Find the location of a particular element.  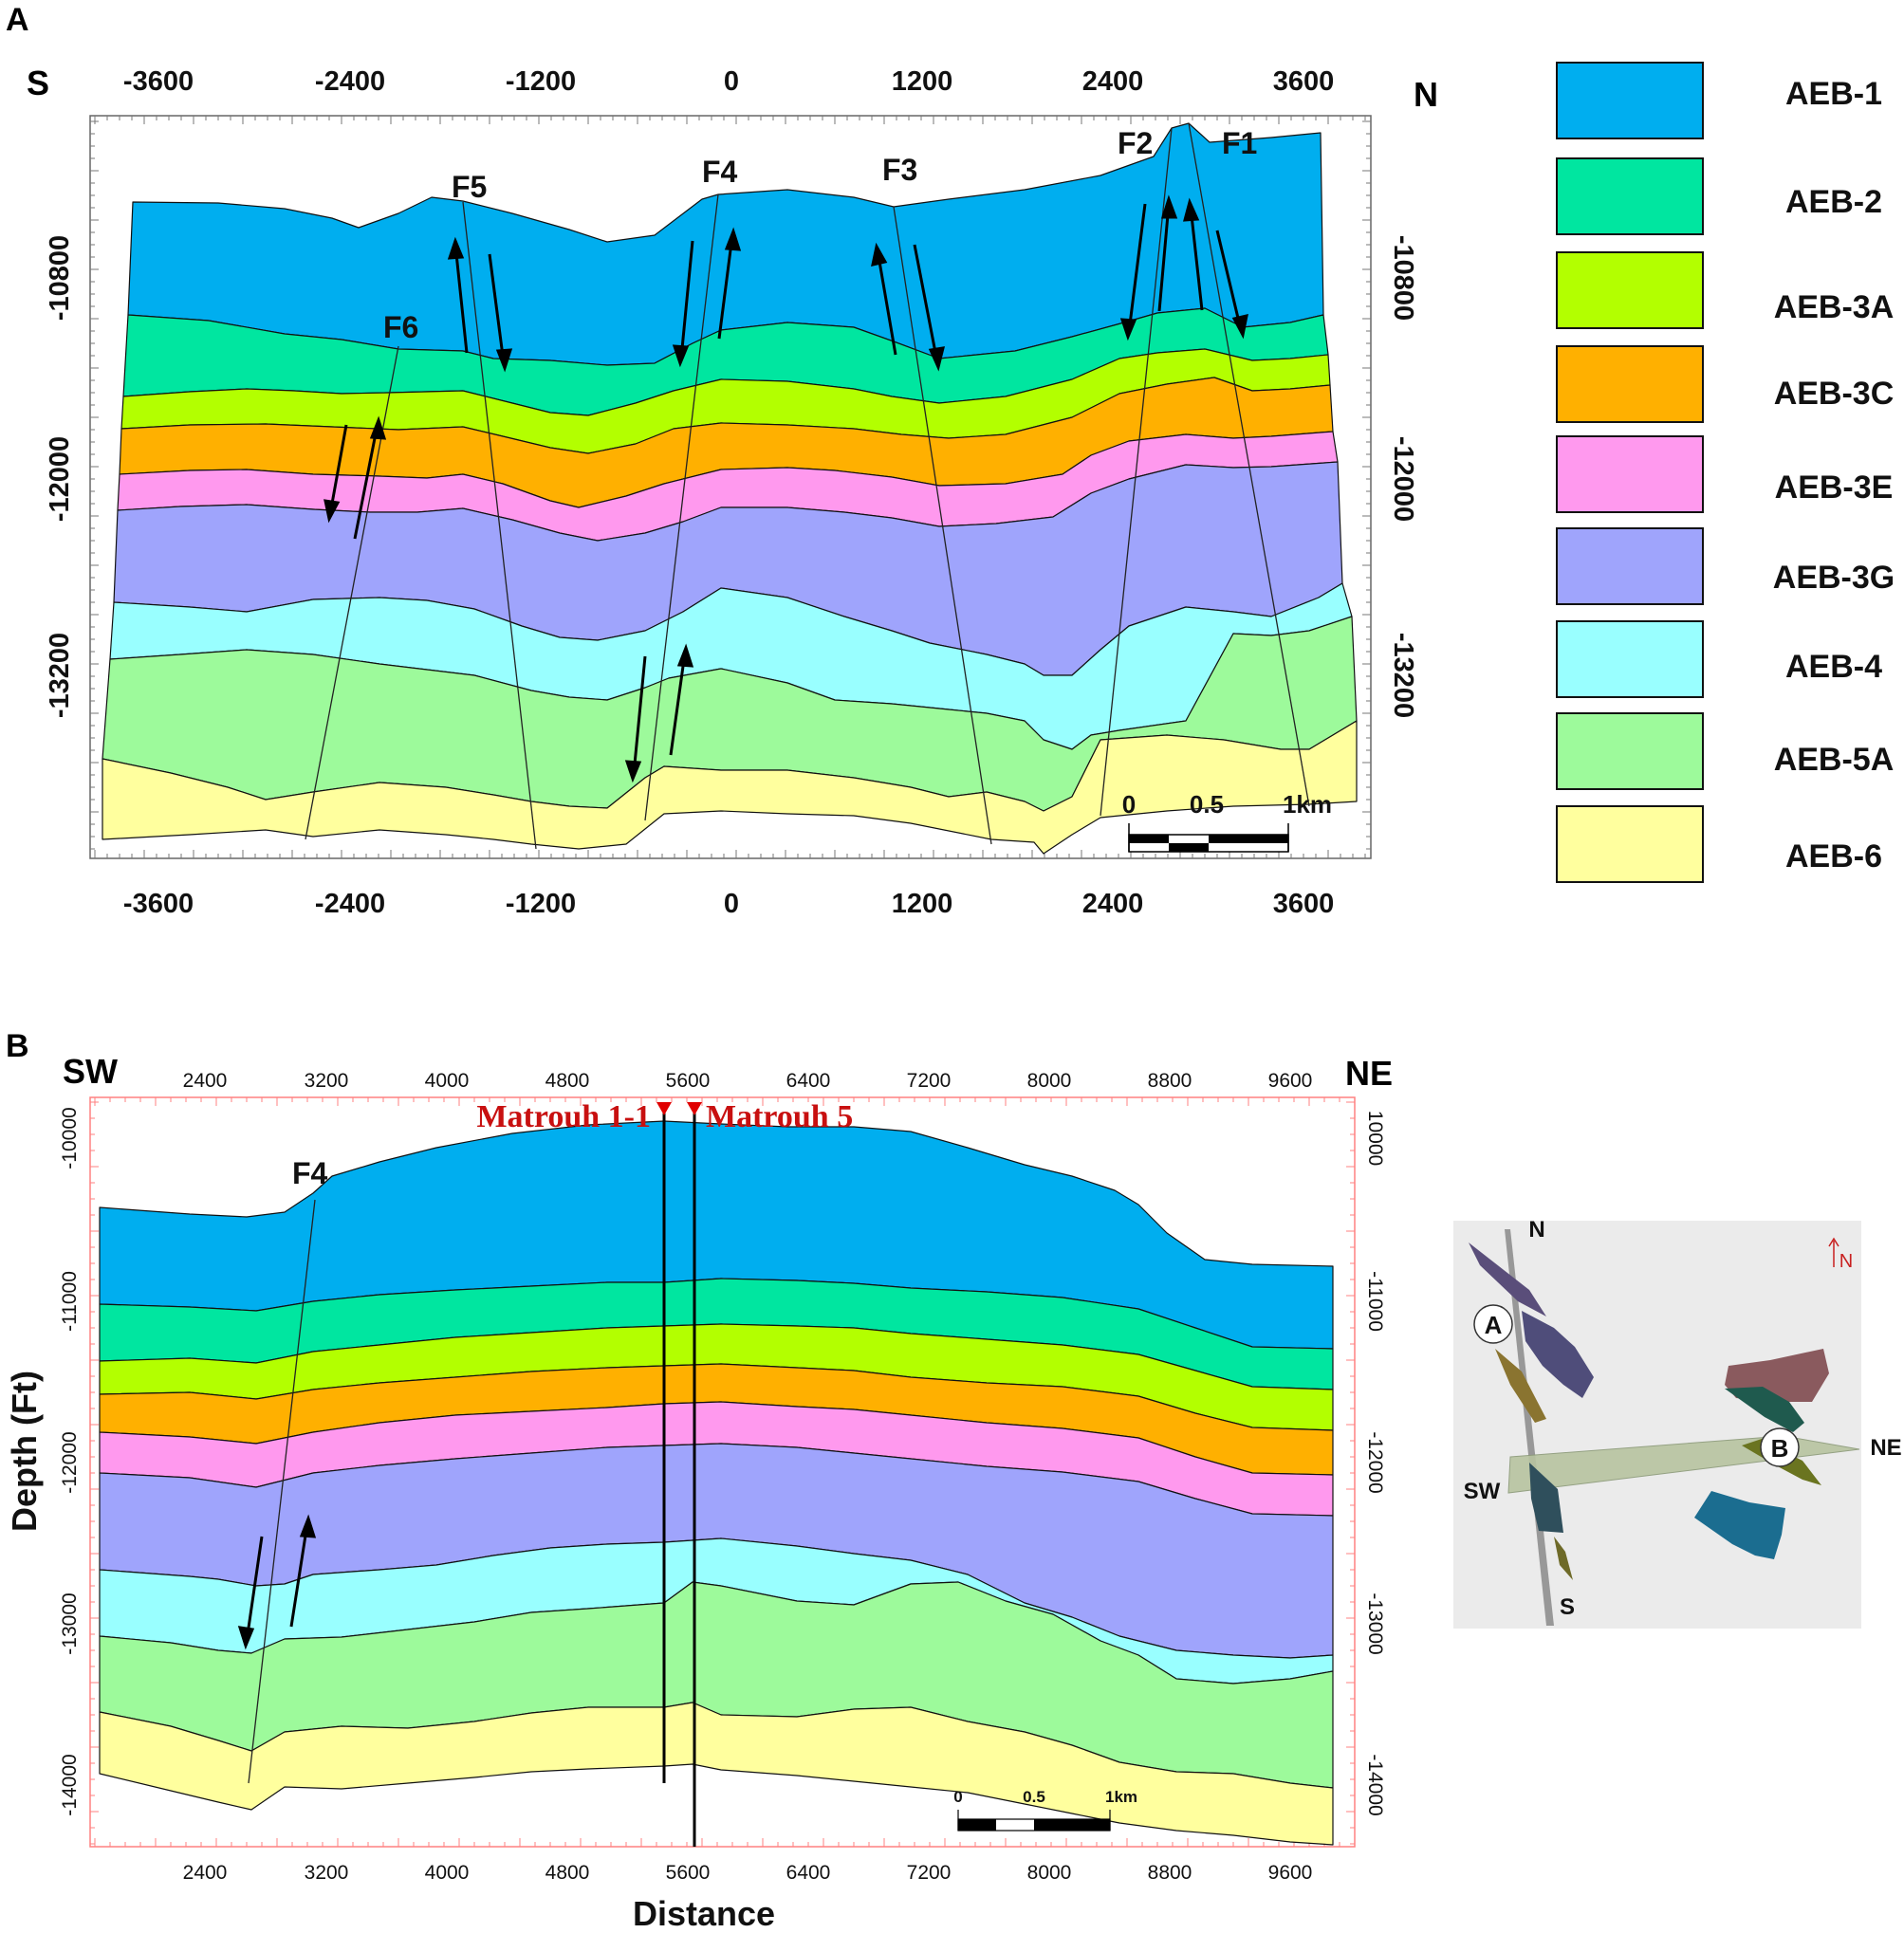

panel-a-bottom-tick-label: 2400 is located at coordinates (1113, 904).